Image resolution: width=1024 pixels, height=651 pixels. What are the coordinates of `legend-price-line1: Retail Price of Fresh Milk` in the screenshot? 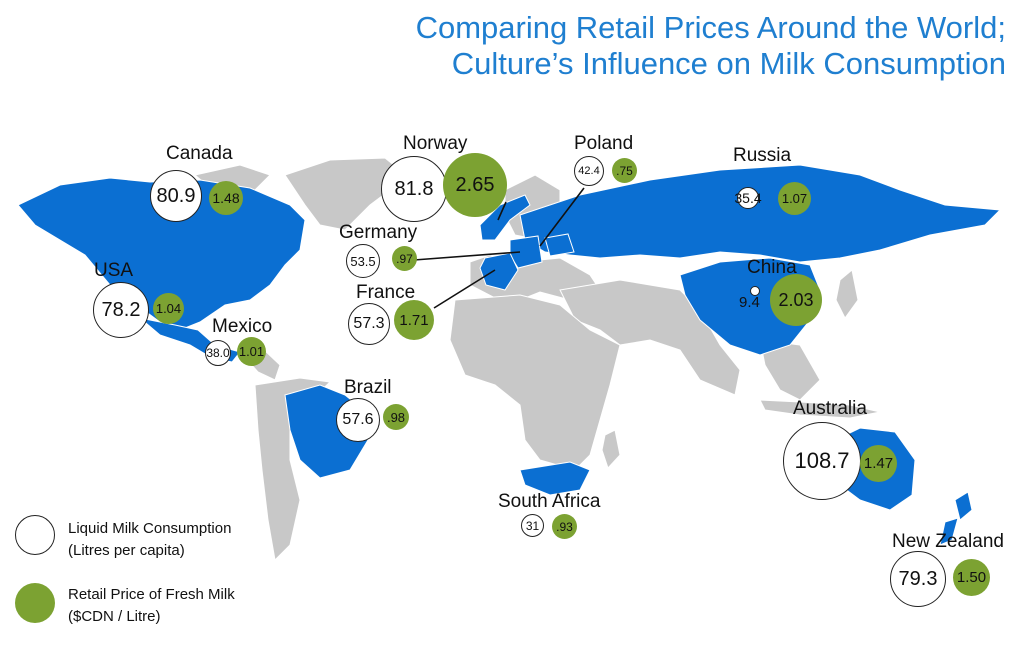 It's located at (151, 594).